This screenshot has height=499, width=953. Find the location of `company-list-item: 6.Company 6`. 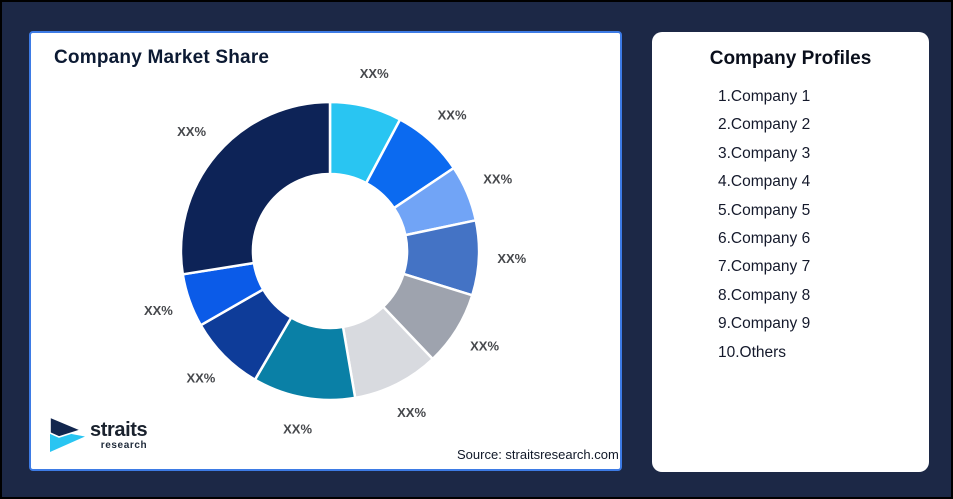

company-list-item: 6.Company 6 is located at coordinates (764, 239).